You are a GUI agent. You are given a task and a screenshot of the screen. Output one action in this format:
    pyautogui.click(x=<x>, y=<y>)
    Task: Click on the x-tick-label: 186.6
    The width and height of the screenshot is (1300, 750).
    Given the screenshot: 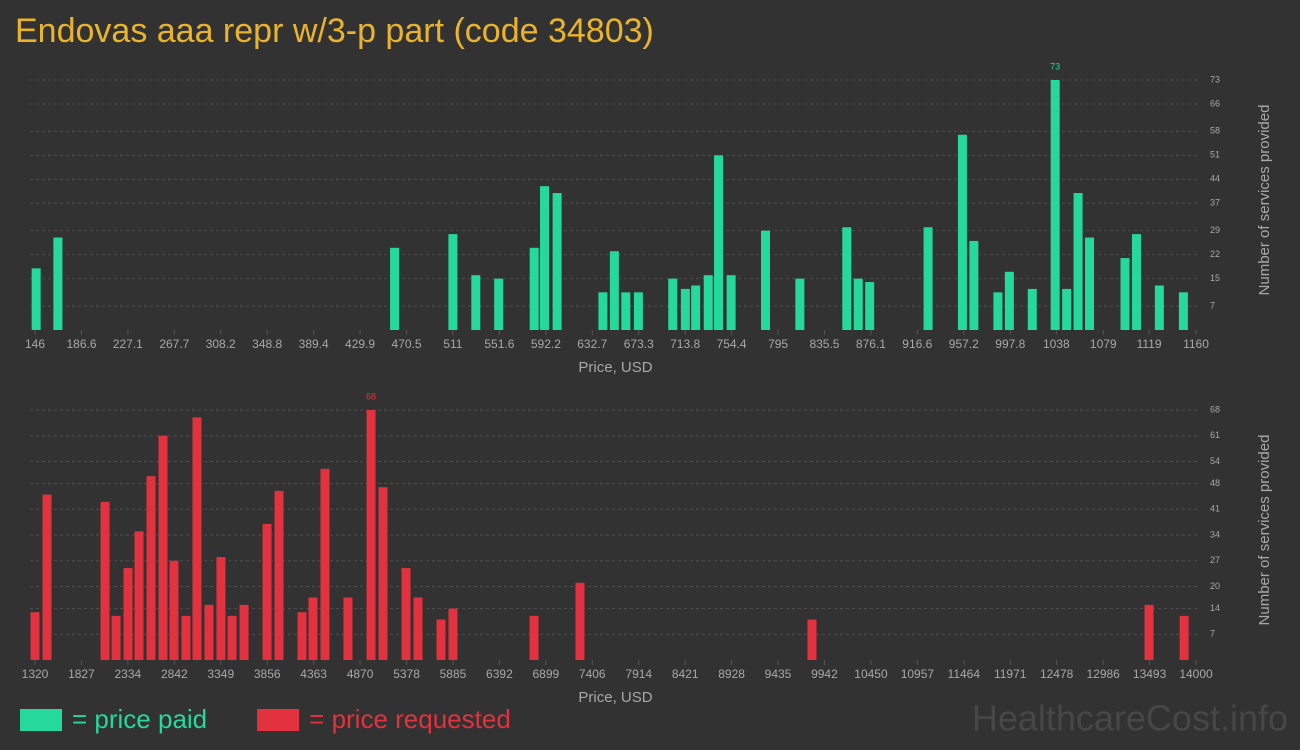 What is the action you would take?
    pyautogui.click(x=81, y=344)
    